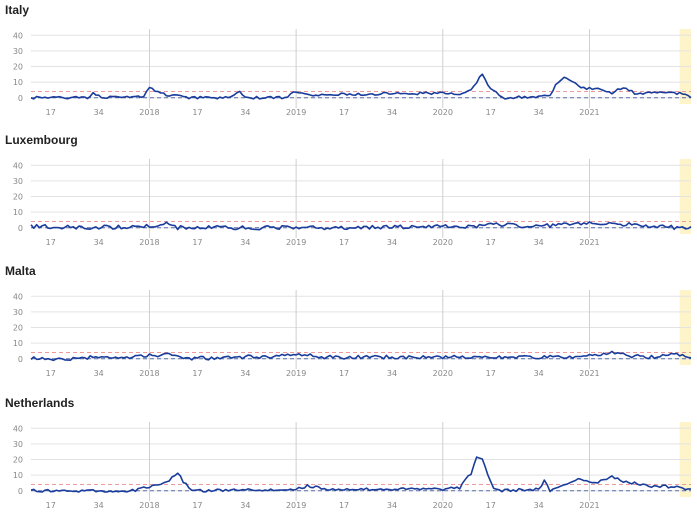  I want to click on chart-title: Luxembourg, so click(41, 140).